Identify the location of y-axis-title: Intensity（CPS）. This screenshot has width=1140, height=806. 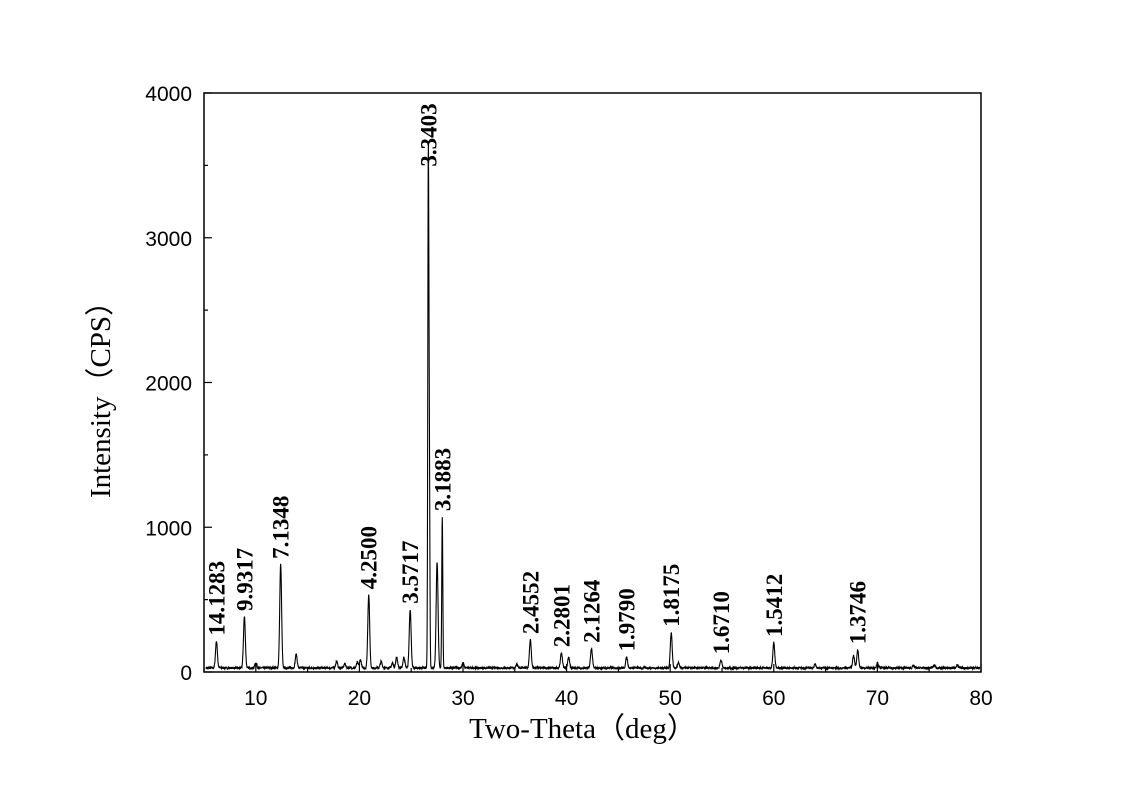
(101, 392).